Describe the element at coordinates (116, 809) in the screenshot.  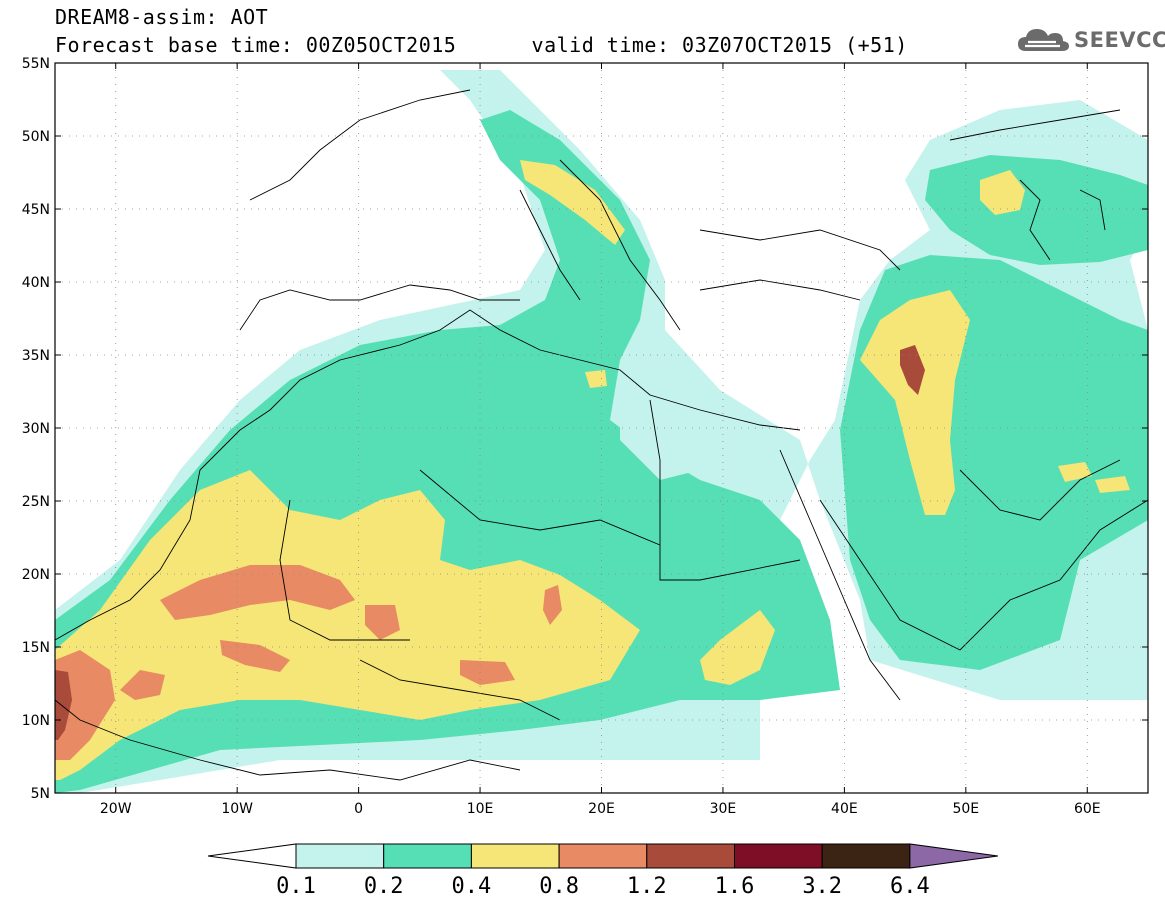
I see `lon-tick-label: 20W` at that location.